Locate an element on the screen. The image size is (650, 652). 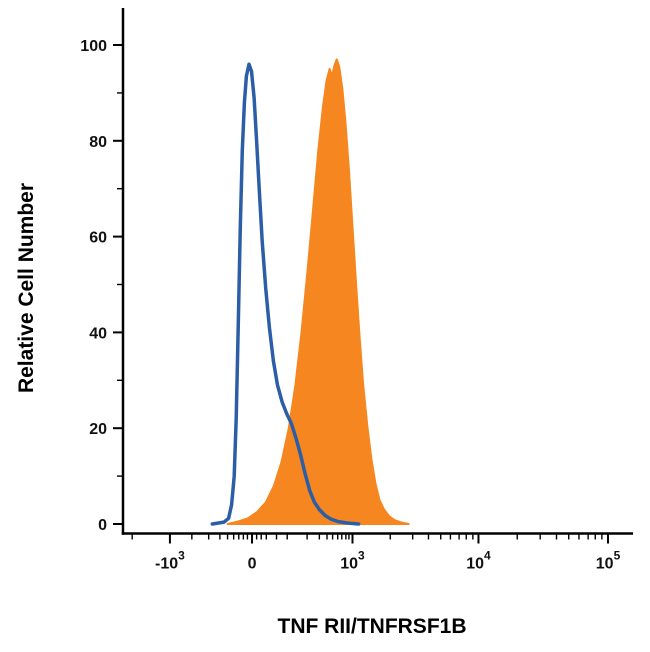
y-axis-title: Relative Cell Number is located at coordinates (26, 288).